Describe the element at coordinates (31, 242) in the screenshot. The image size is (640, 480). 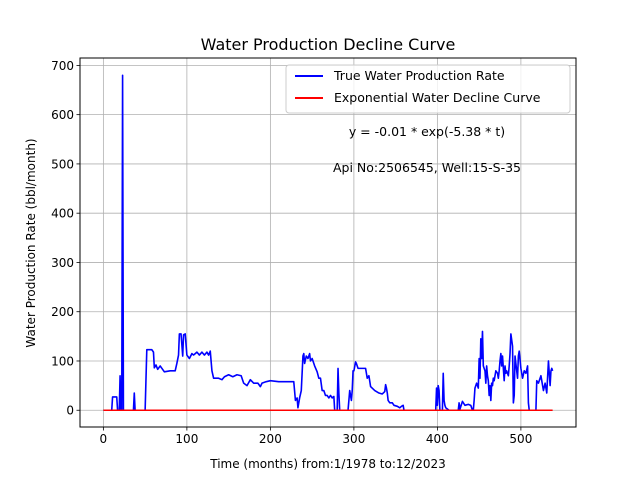
I see `y-axis-label: Water Production Rate (bbl/month)` at that location.